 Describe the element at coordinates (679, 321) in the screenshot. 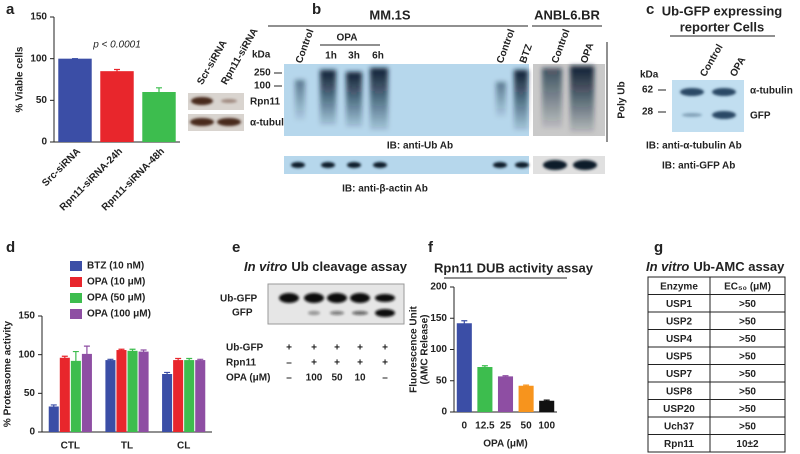

I see `cell: USP2` at that location.